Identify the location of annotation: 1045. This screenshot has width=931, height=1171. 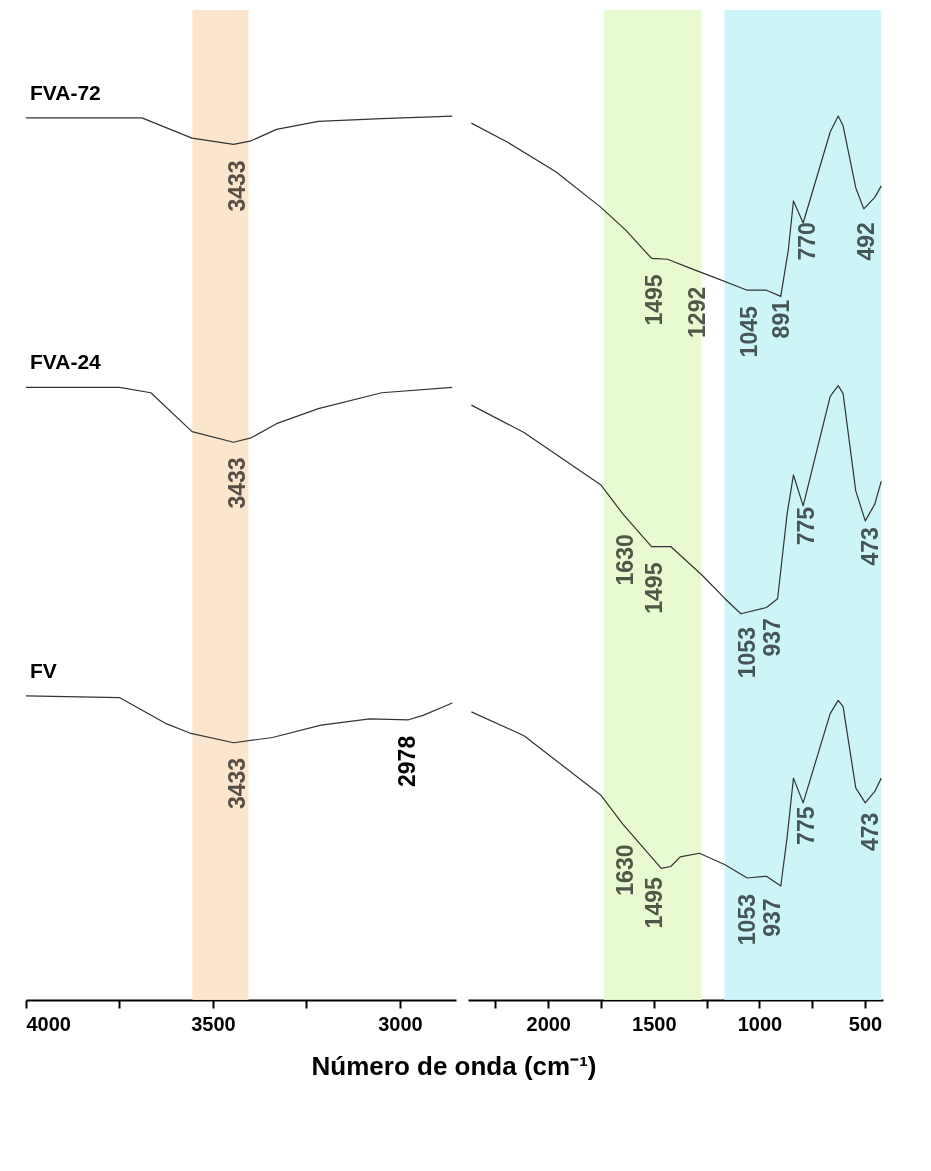
(748, 332).